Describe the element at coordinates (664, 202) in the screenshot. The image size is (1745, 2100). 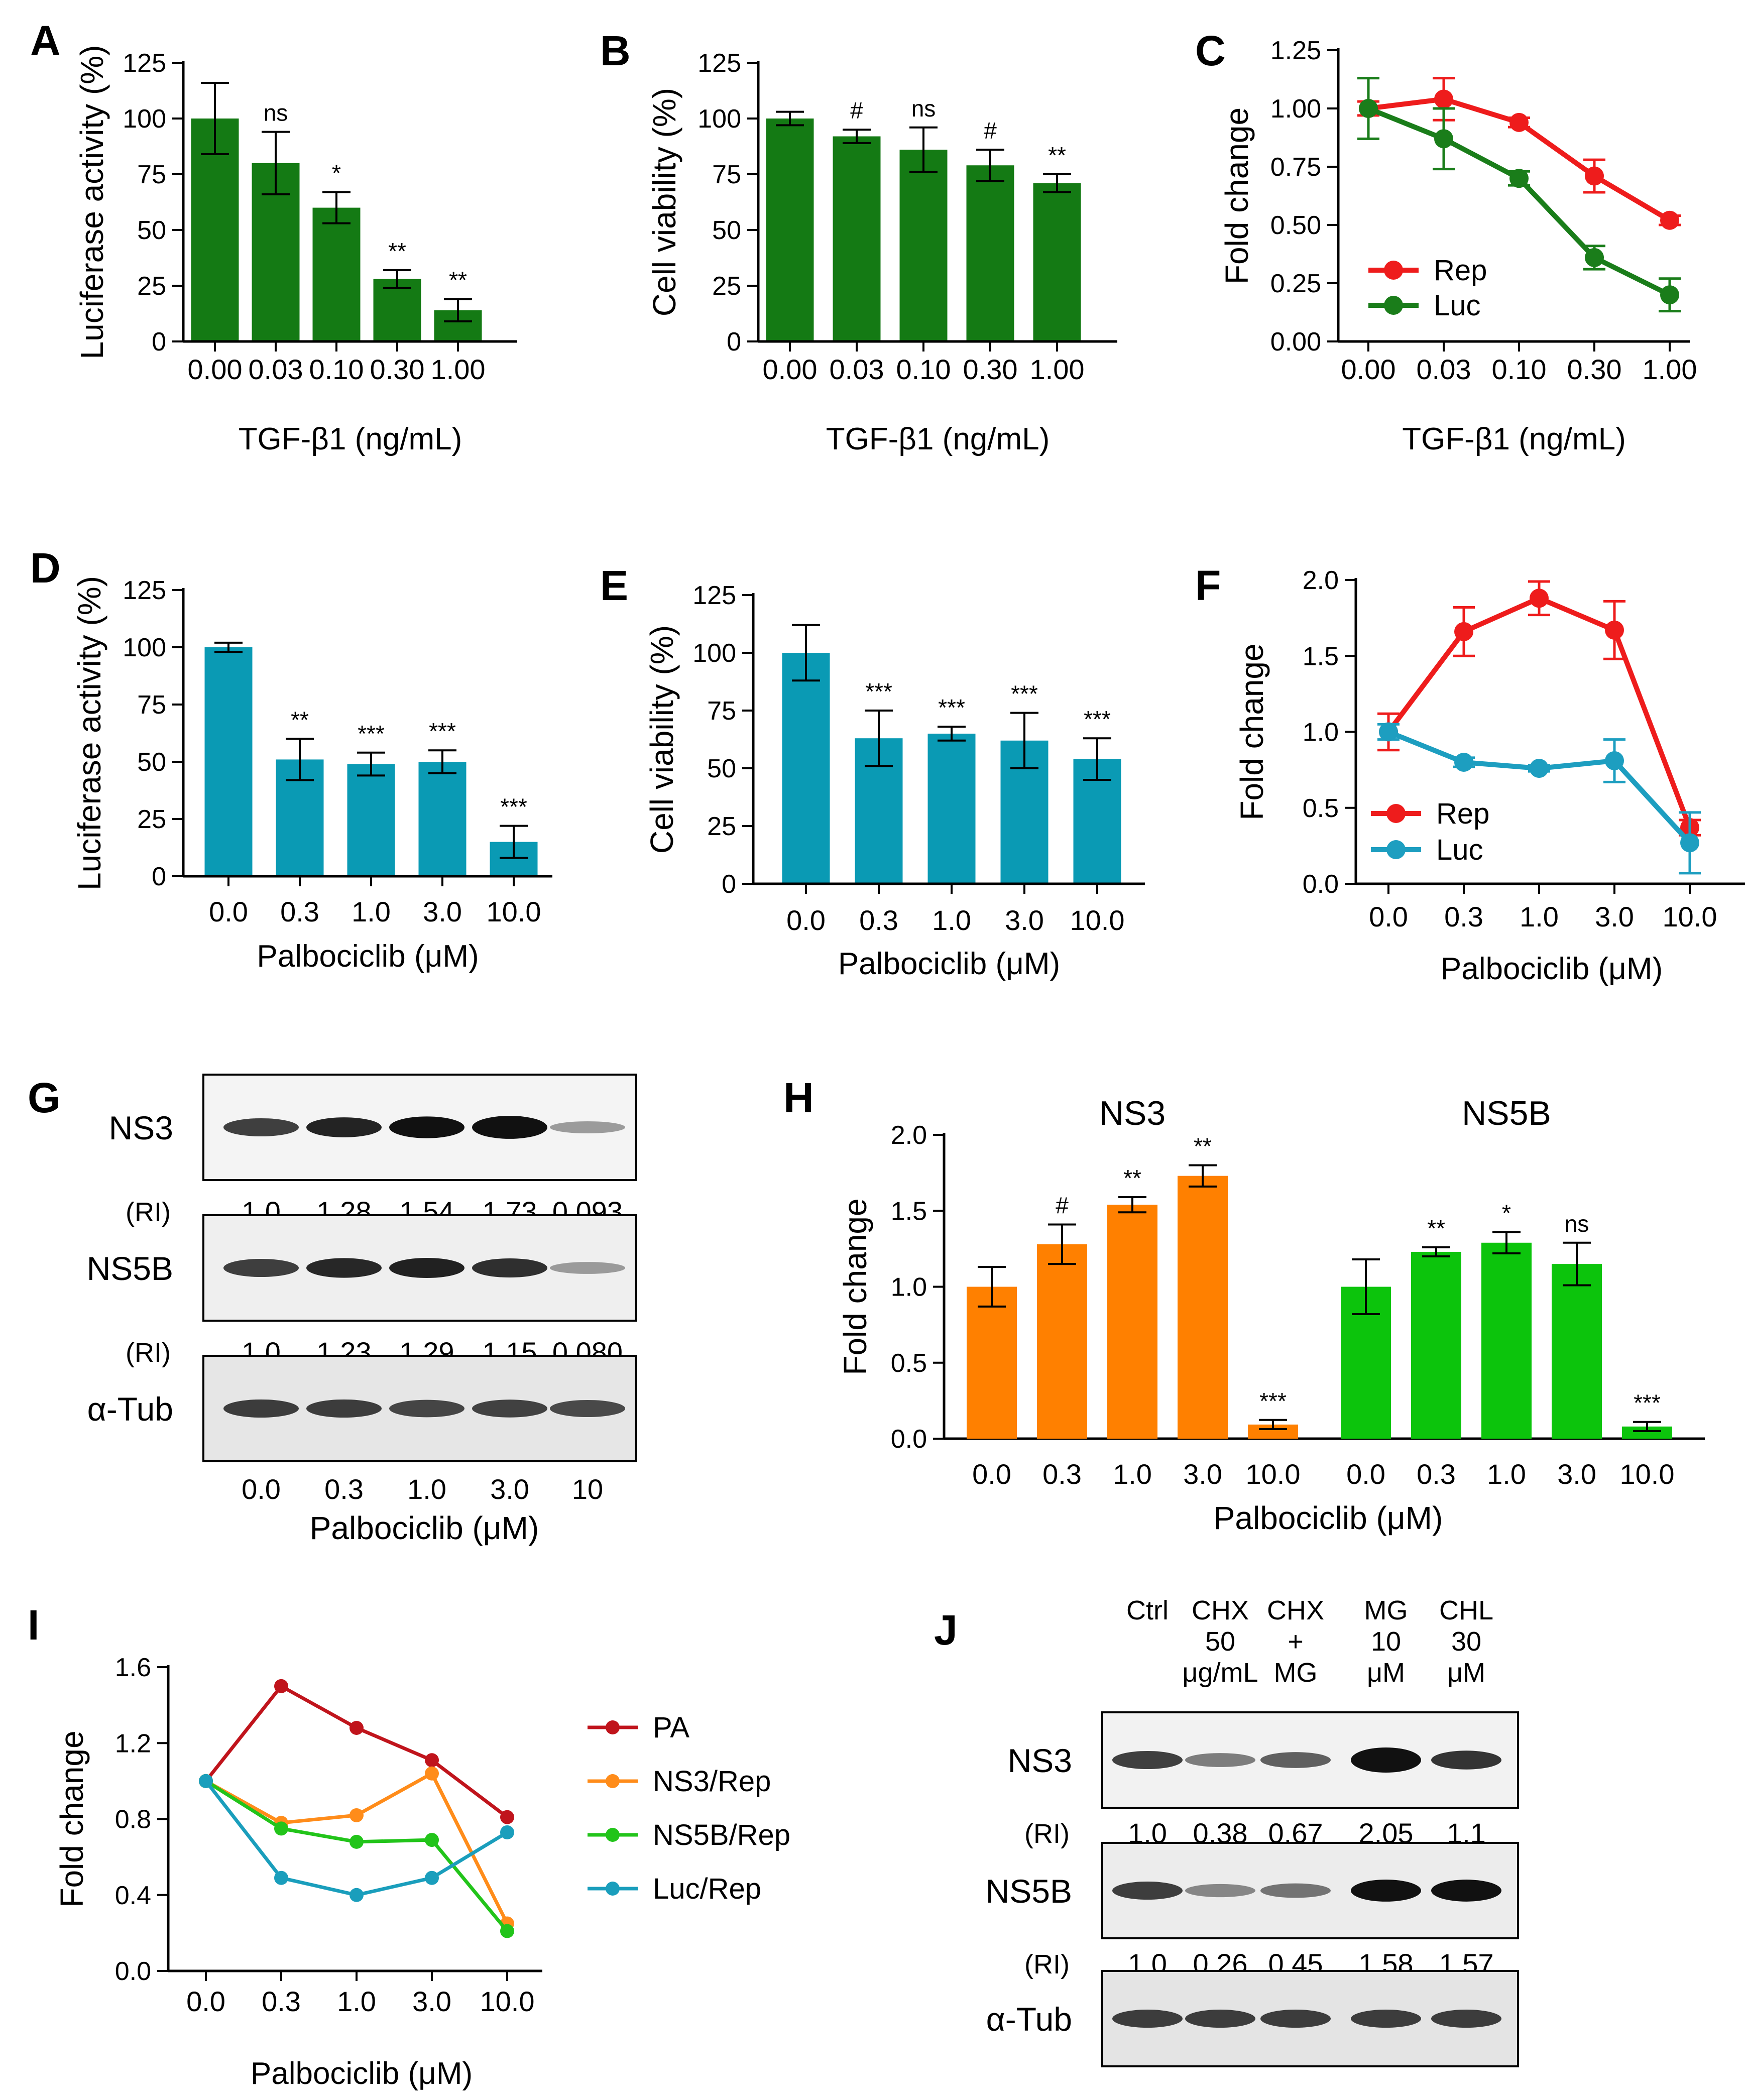
I see `y-axis-label: Cell viability (%)` at that location.